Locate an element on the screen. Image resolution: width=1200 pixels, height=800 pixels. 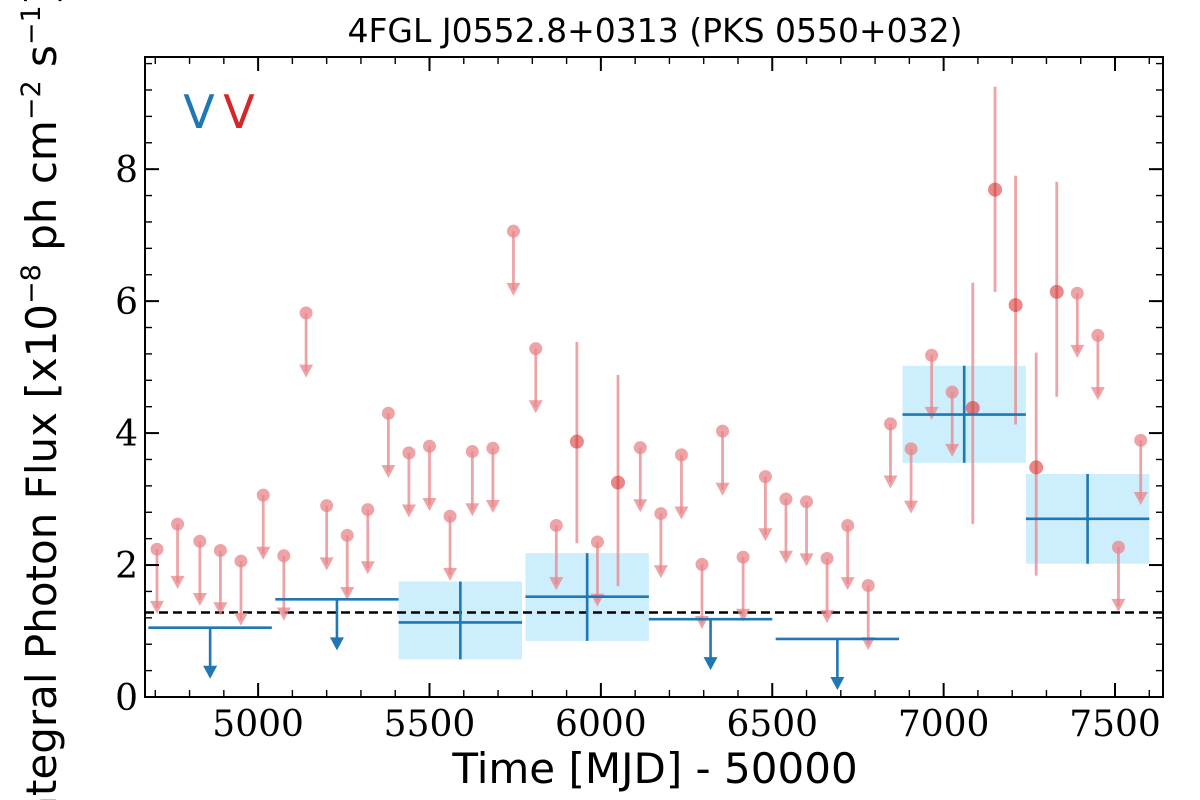
y-tick-label: 6 is located at coordinates (126, 302).